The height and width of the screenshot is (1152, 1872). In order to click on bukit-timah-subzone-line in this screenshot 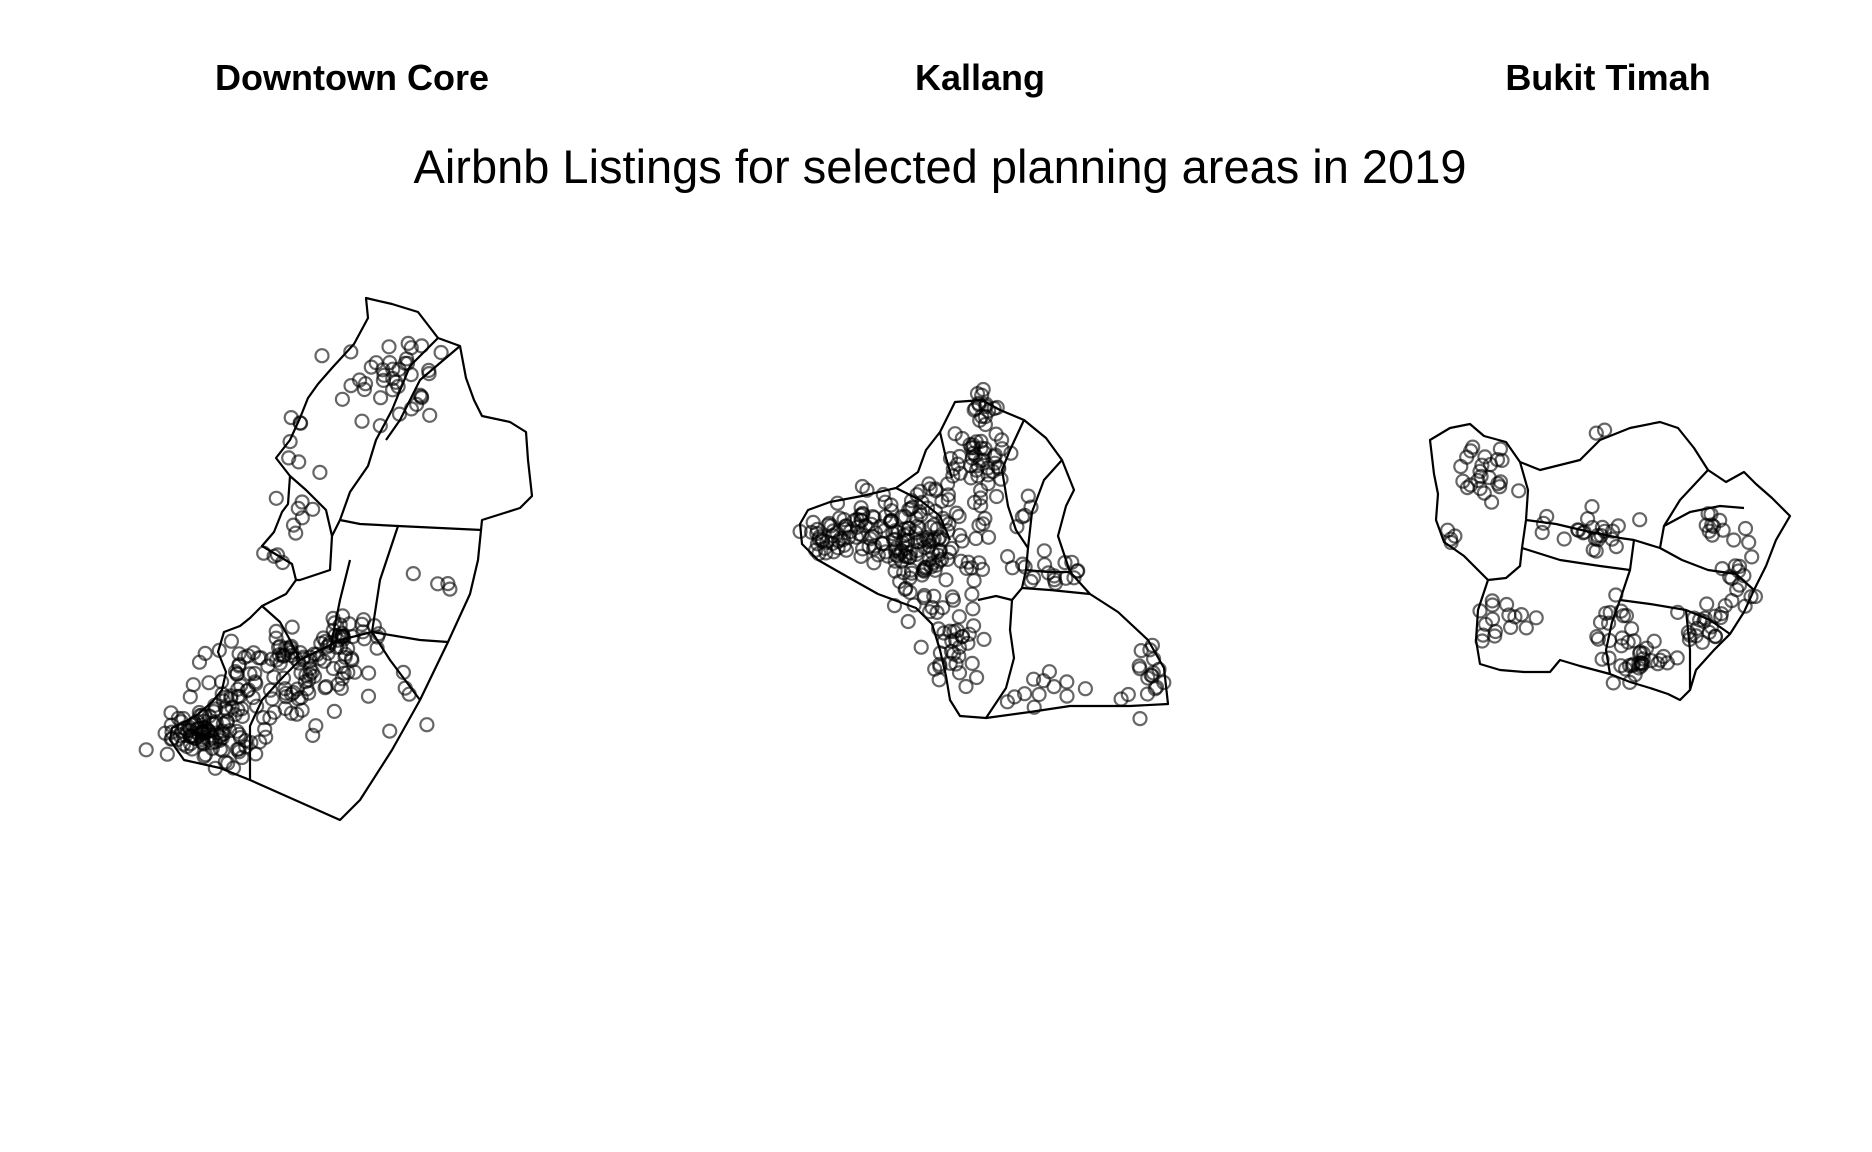, I will do `click(1706, 530)`.